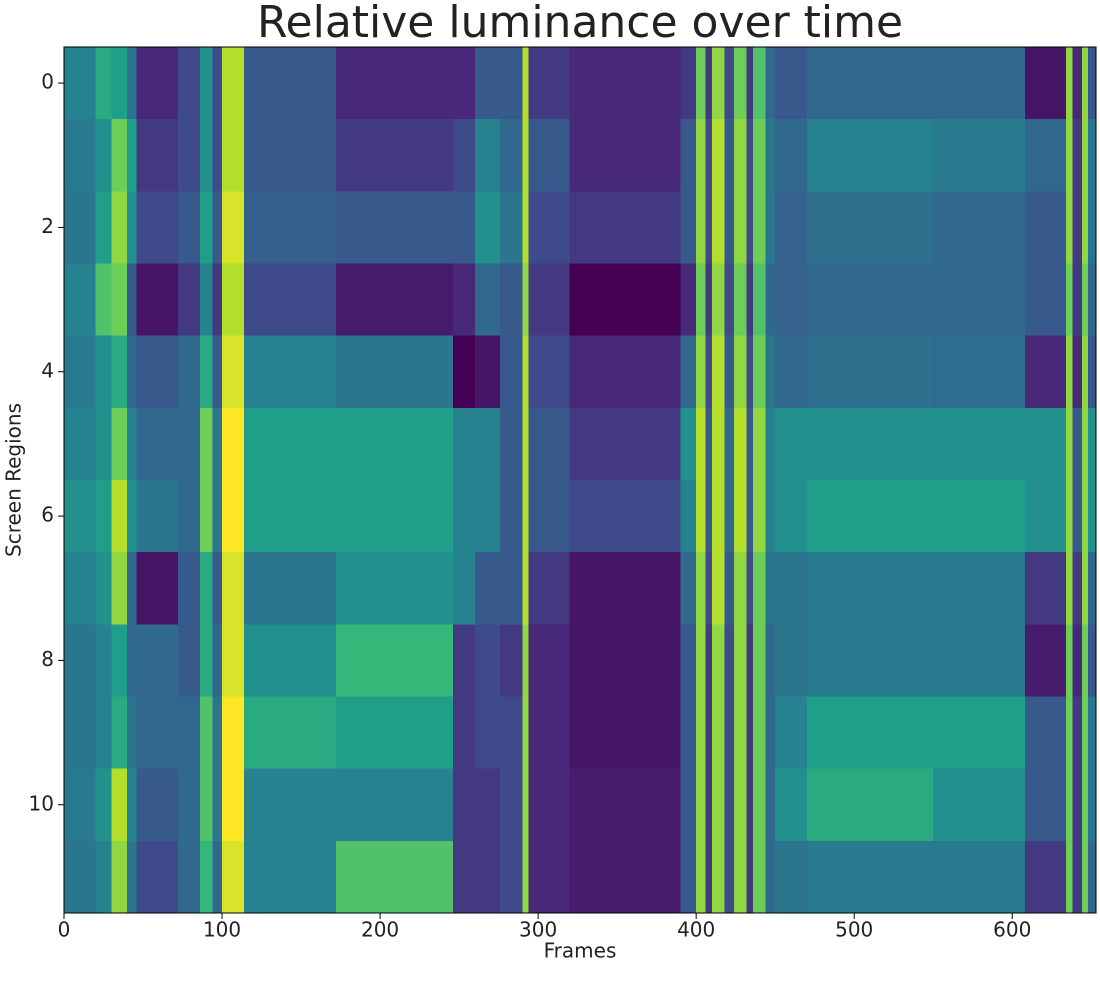 The height and width of the screenshot is (1004, 1100). Describe the element at coordinates (47, 82) in the screenshot. I see `y-tick-label: 0` at that location.